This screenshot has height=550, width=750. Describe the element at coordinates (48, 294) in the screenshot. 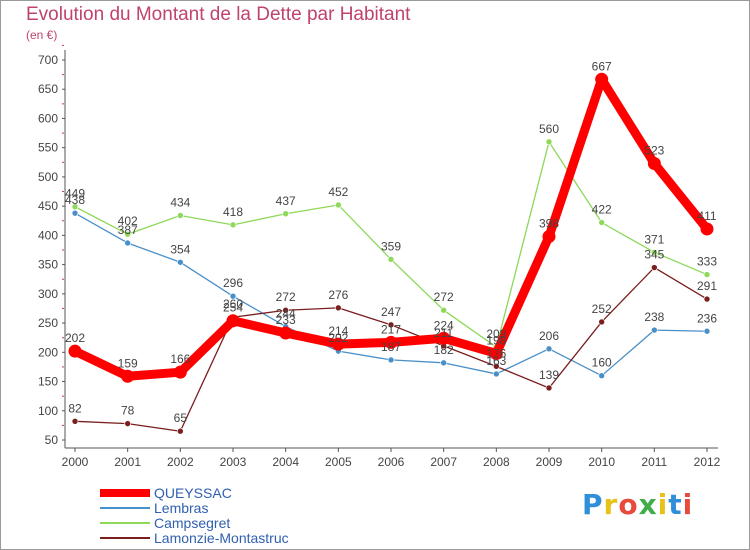

I see `y-tick-label: 300` at that location.